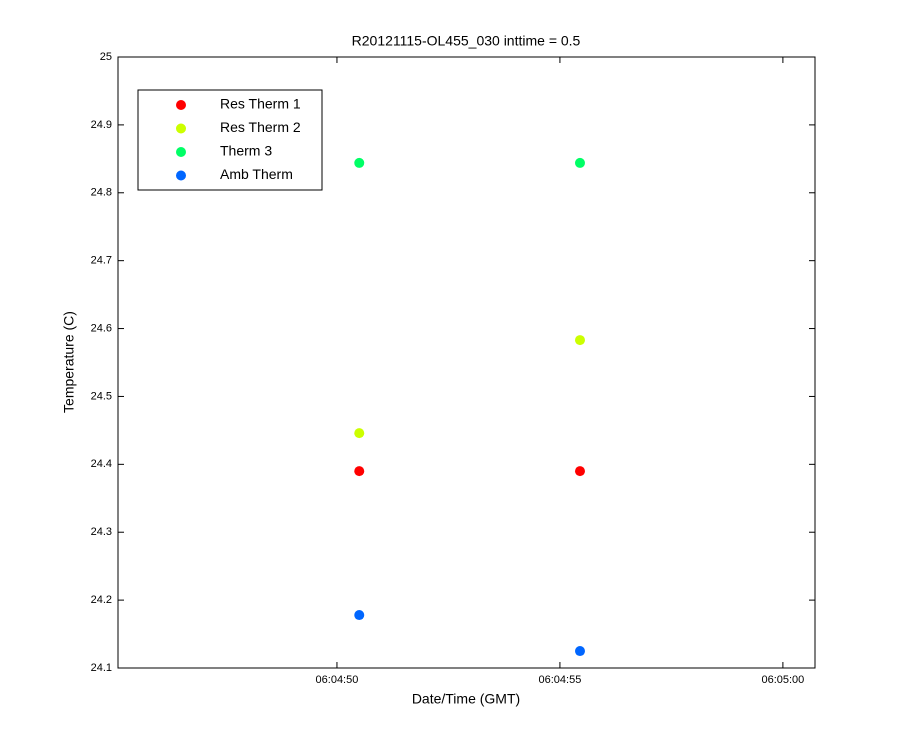  Describe the element at coordinates (560, 680) in the screenshot. I see `x-tick-label: 06:04:55` at that location.